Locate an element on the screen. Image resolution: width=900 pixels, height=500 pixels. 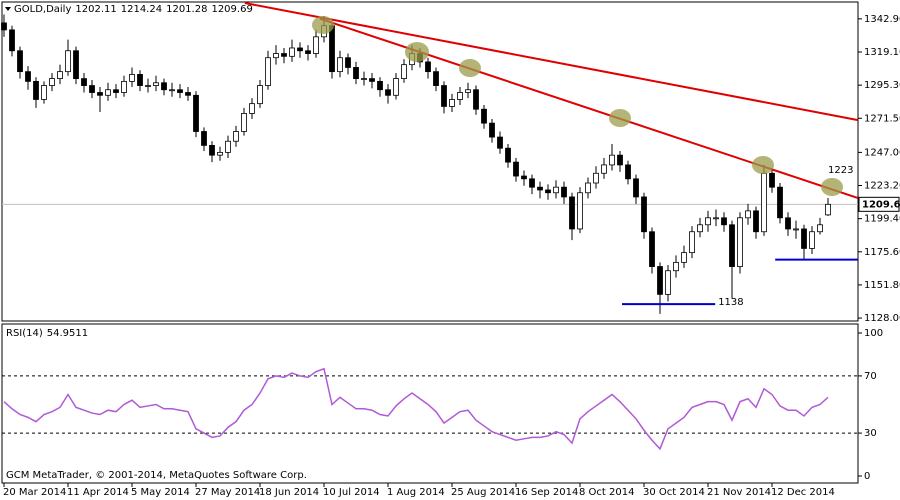
rsi-title: RSI(14) is located at coordinates (24, 333).